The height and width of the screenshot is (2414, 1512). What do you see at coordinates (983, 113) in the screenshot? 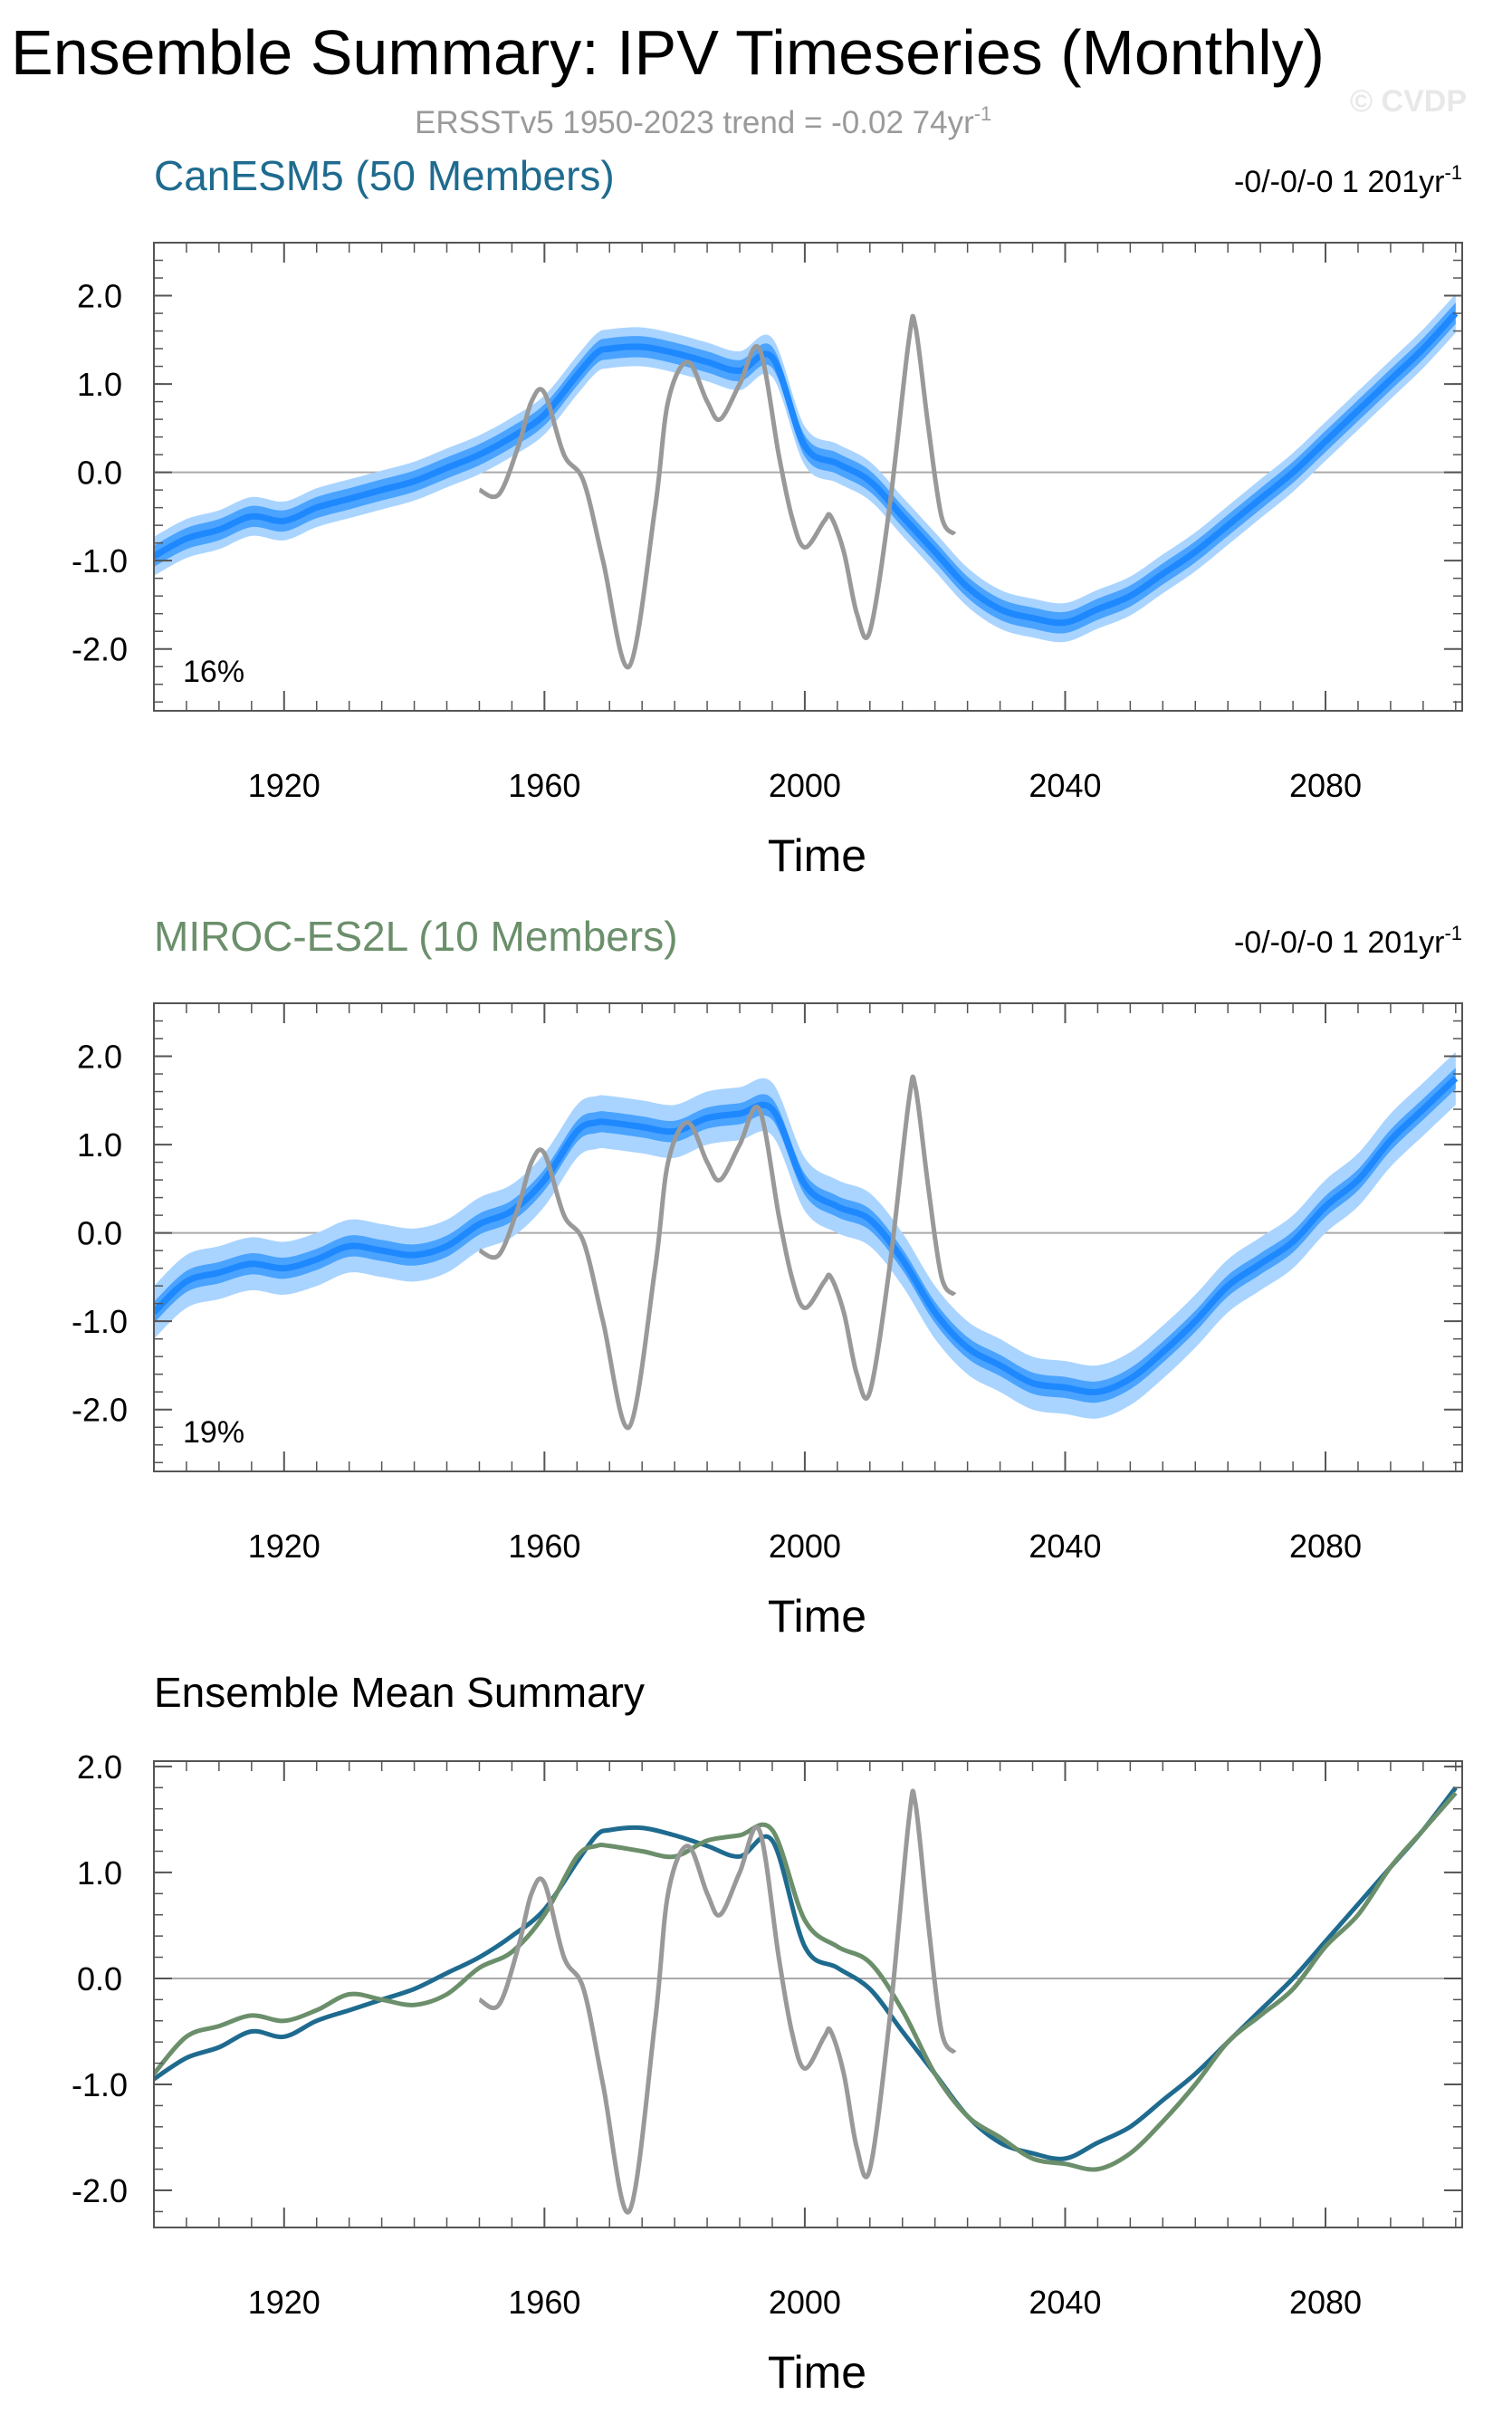
I see `figure-subtitle-sup: -1` at bounding box center [983, 113].